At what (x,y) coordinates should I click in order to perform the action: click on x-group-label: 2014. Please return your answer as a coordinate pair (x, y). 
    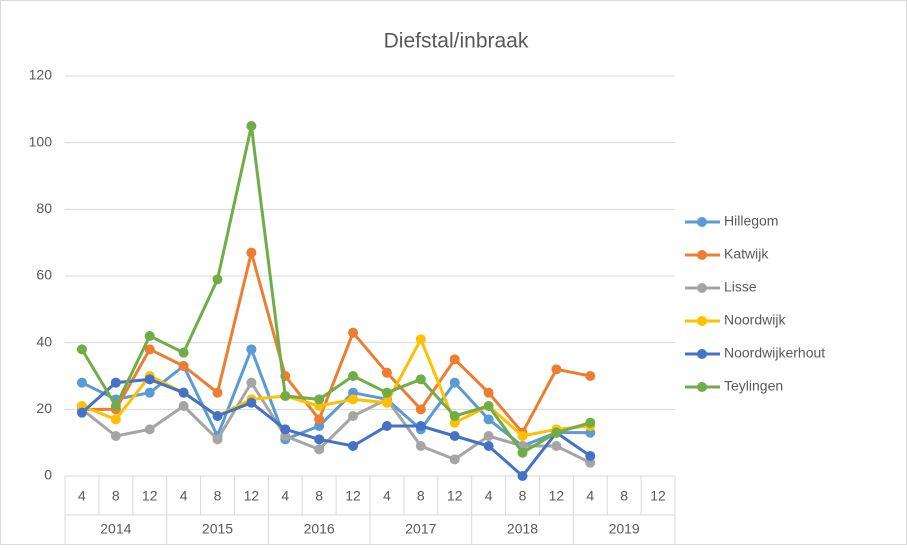
    Looking at the image, I should click on (115, 529).